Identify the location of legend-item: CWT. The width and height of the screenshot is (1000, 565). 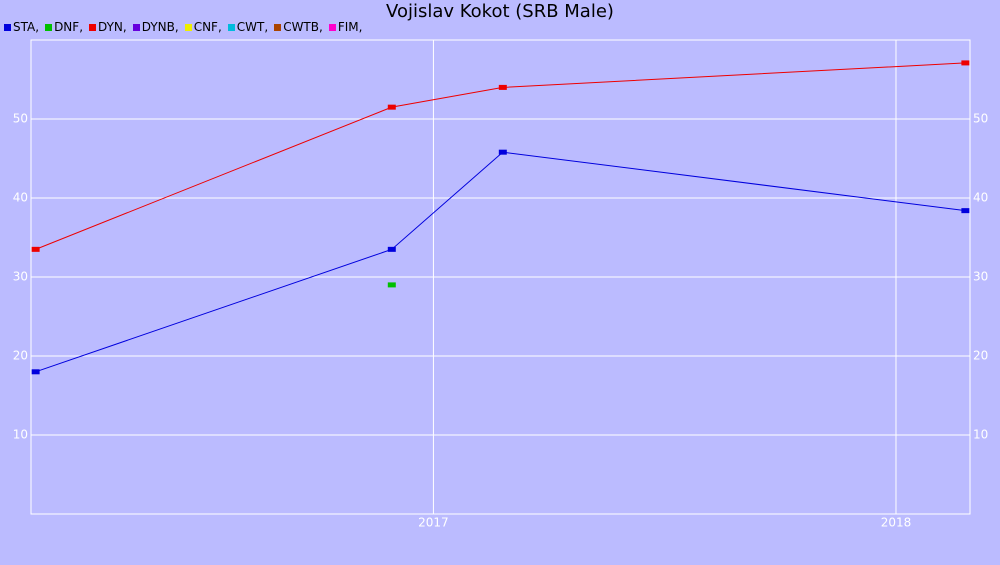
(247, 27).